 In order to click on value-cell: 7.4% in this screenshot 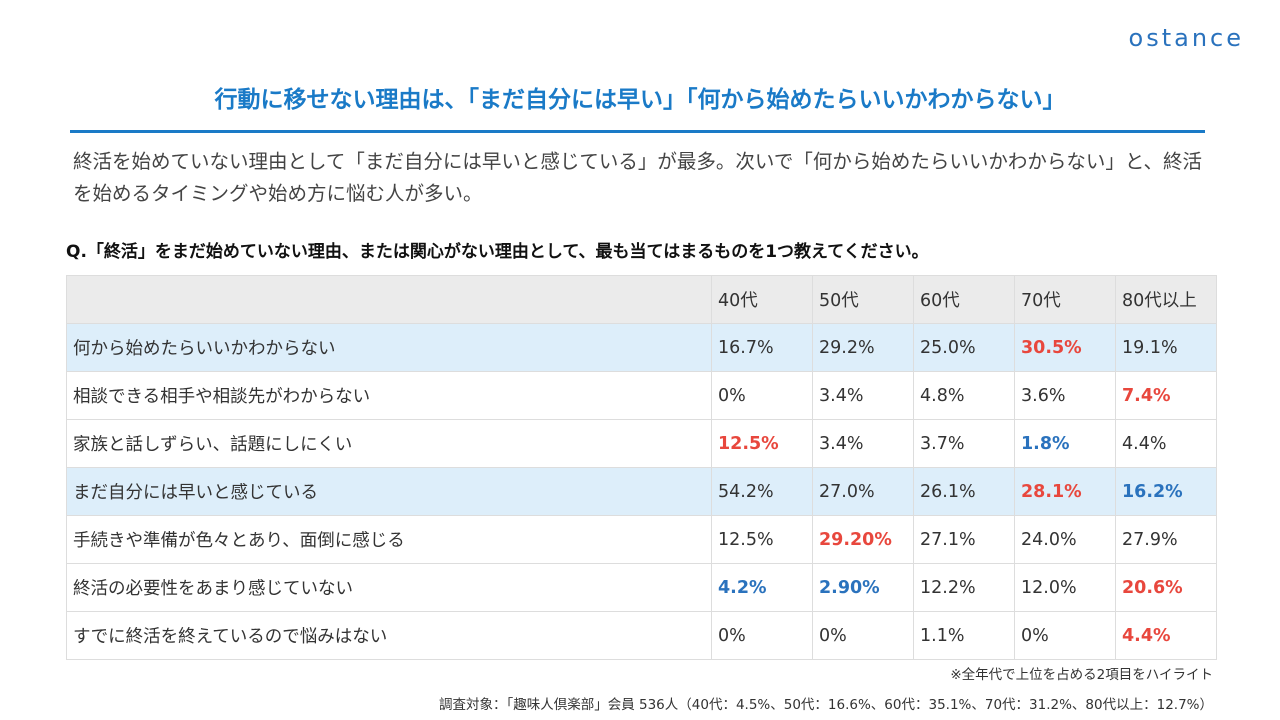, I will do `click(1166, 395)`.